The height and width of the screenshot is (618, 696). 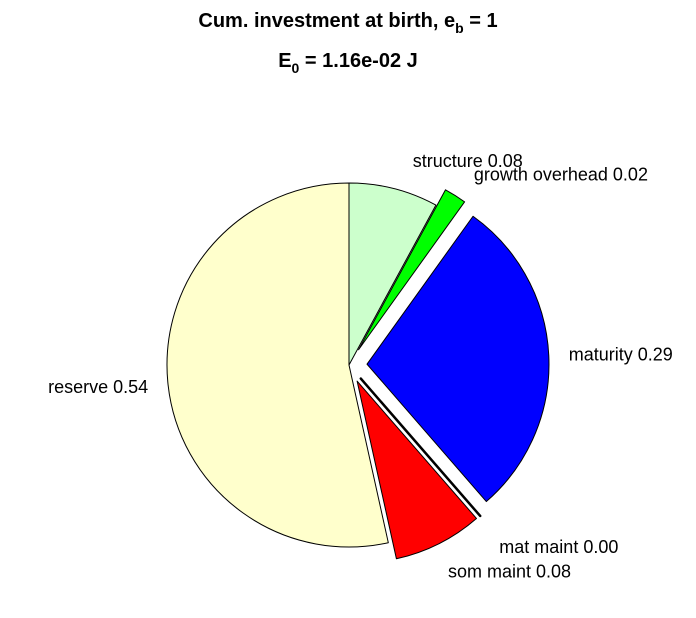 I want to click on title-line1-suffix: = 1, so click(x=481, y=21).